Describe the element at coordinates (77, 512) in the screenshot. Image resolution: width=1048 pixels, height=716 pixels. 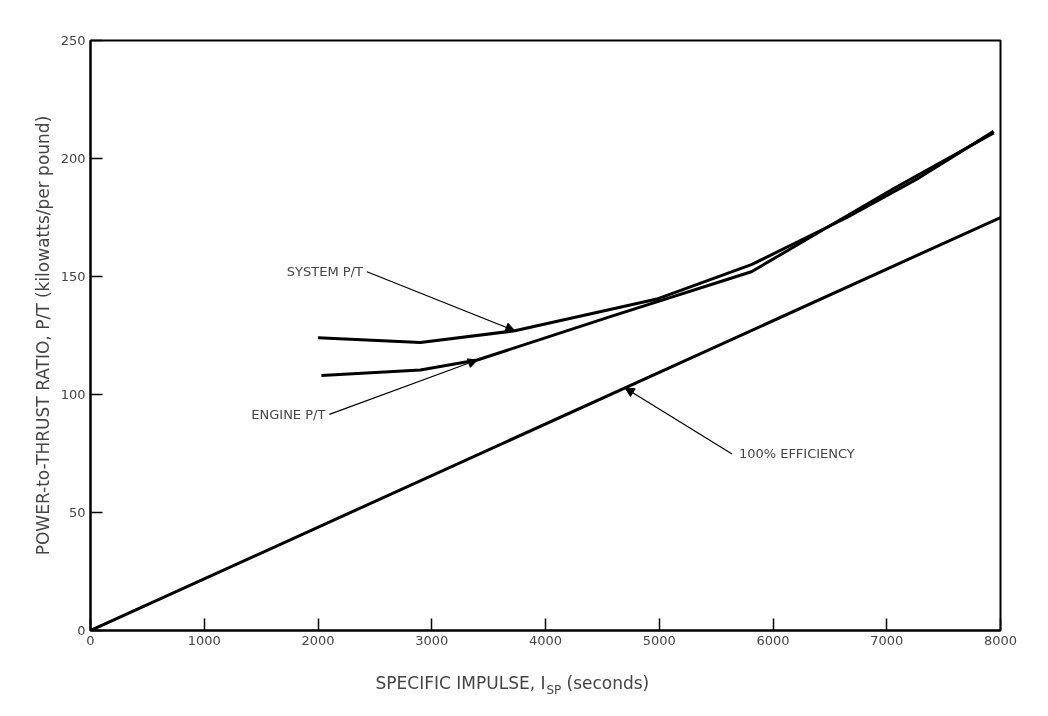
I see `y-tick-label: 50` at that location.